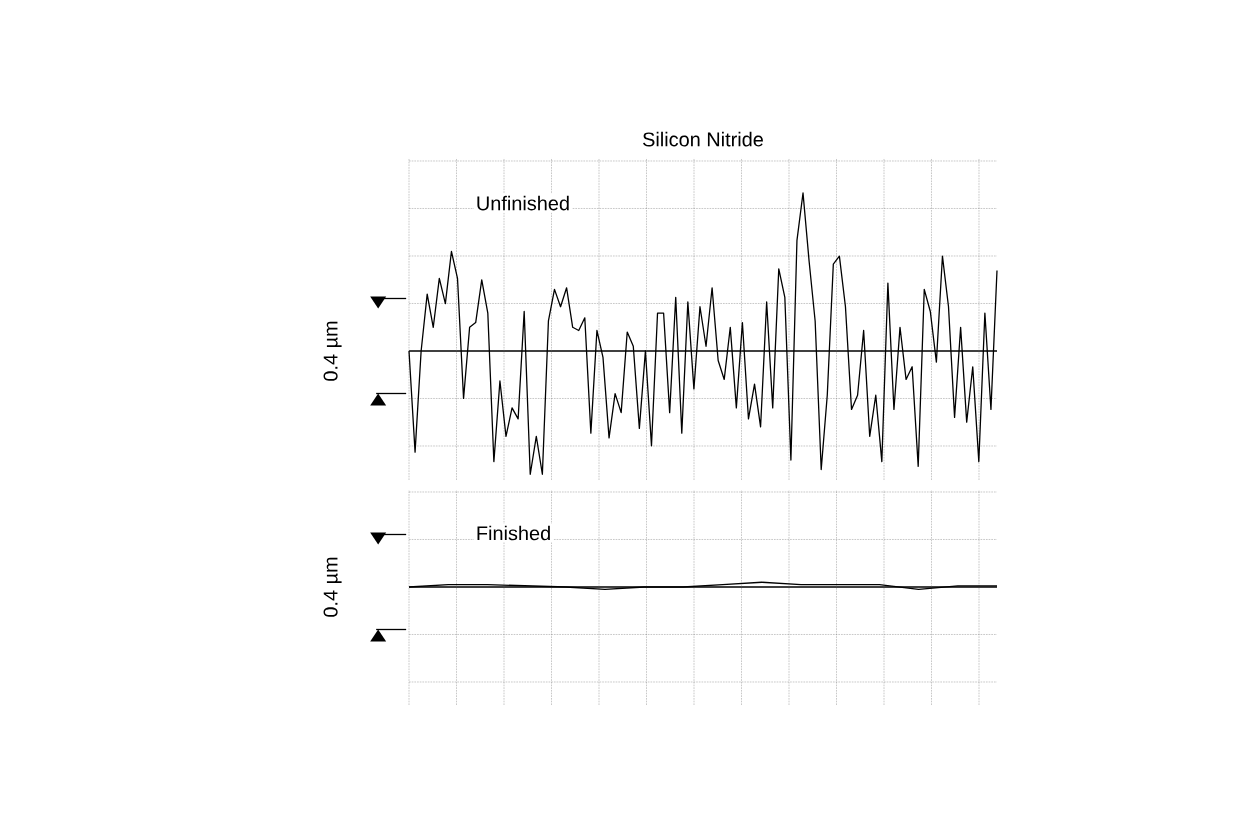  I want to click on annotation: Unfinished, so click(523, 203).